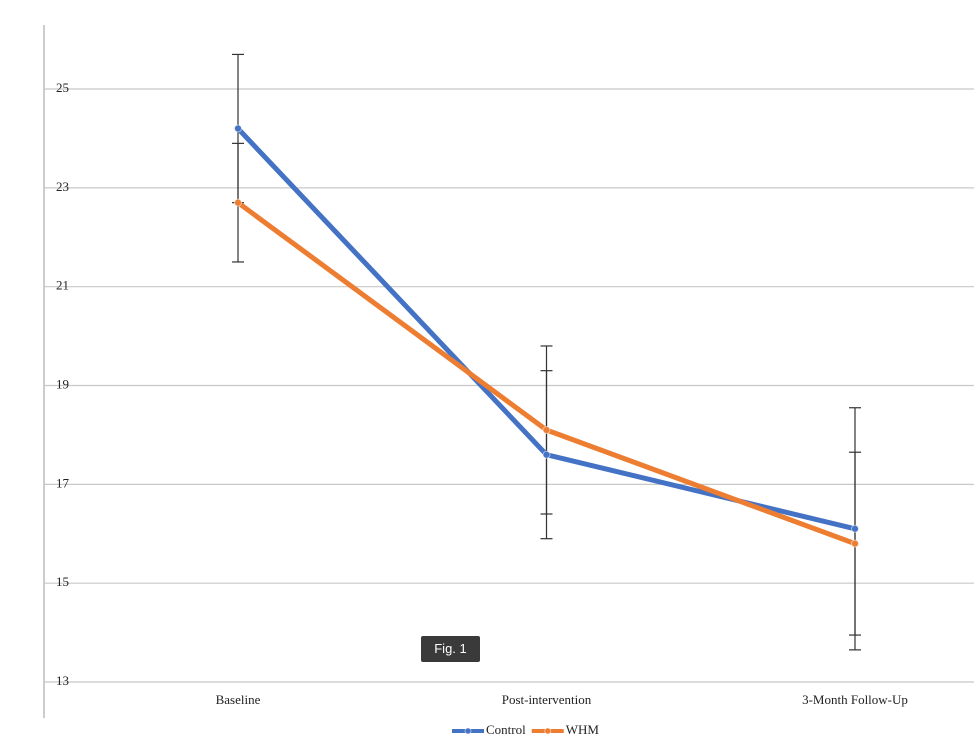 The height and width of the screenshot is (756, 974). What do you see at coordinates (62, 285) in the screenshot?
I see `y-tick-label: 21` at bounding box center [62, 285].